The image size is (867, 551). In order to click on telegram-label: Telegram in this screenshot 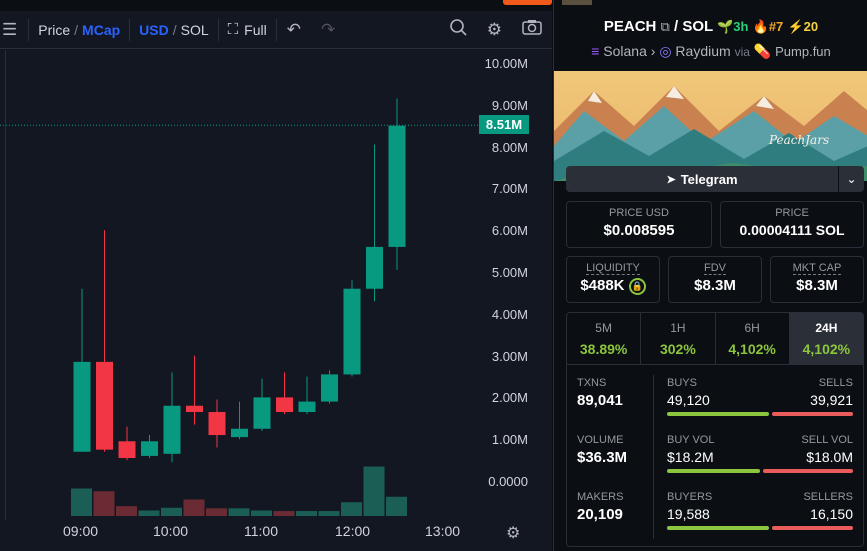, I will do `click(709, 179)`.